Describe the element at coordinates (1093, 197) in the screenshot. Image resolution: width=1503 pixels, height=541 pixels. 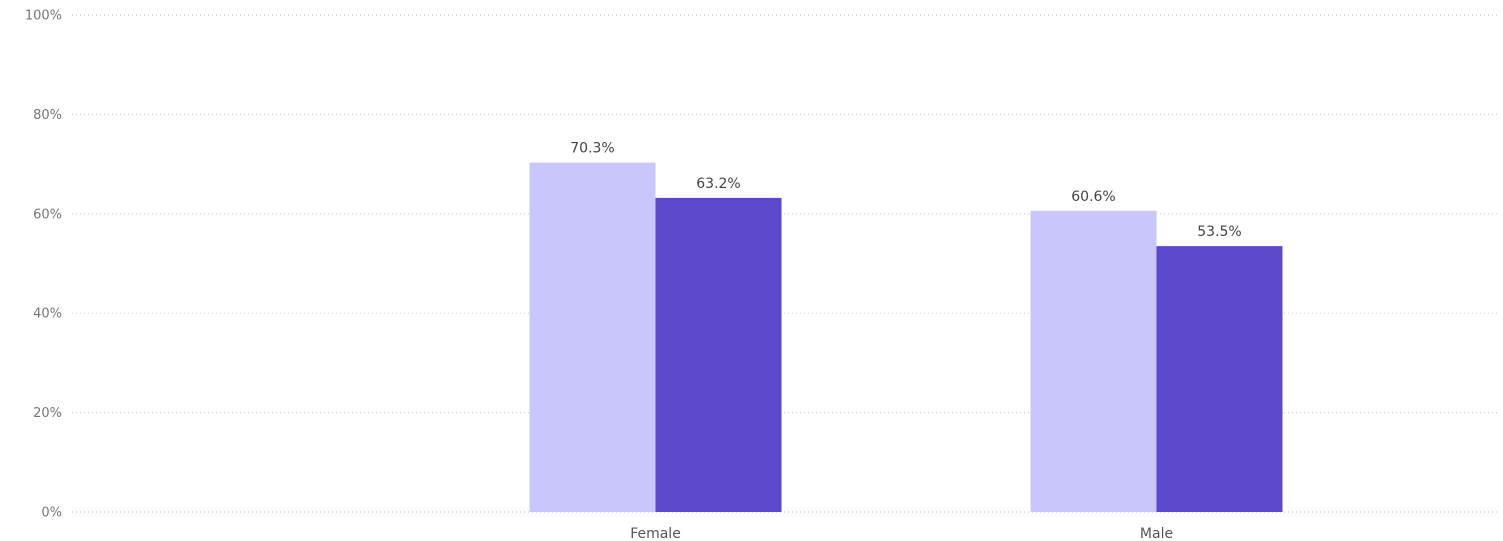
I see `data-label-male-series-1: 60.6%` at that location.